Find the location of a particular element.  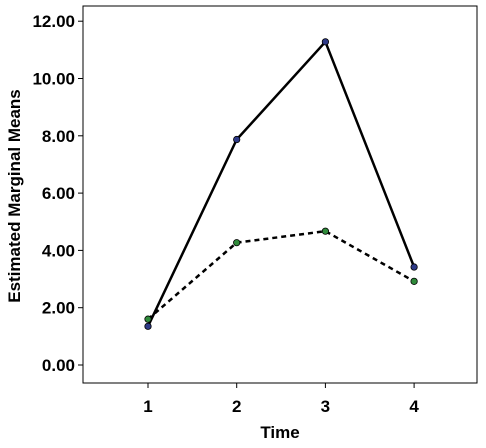

x-tick-label: 3 is located at coordinates (325, 406).